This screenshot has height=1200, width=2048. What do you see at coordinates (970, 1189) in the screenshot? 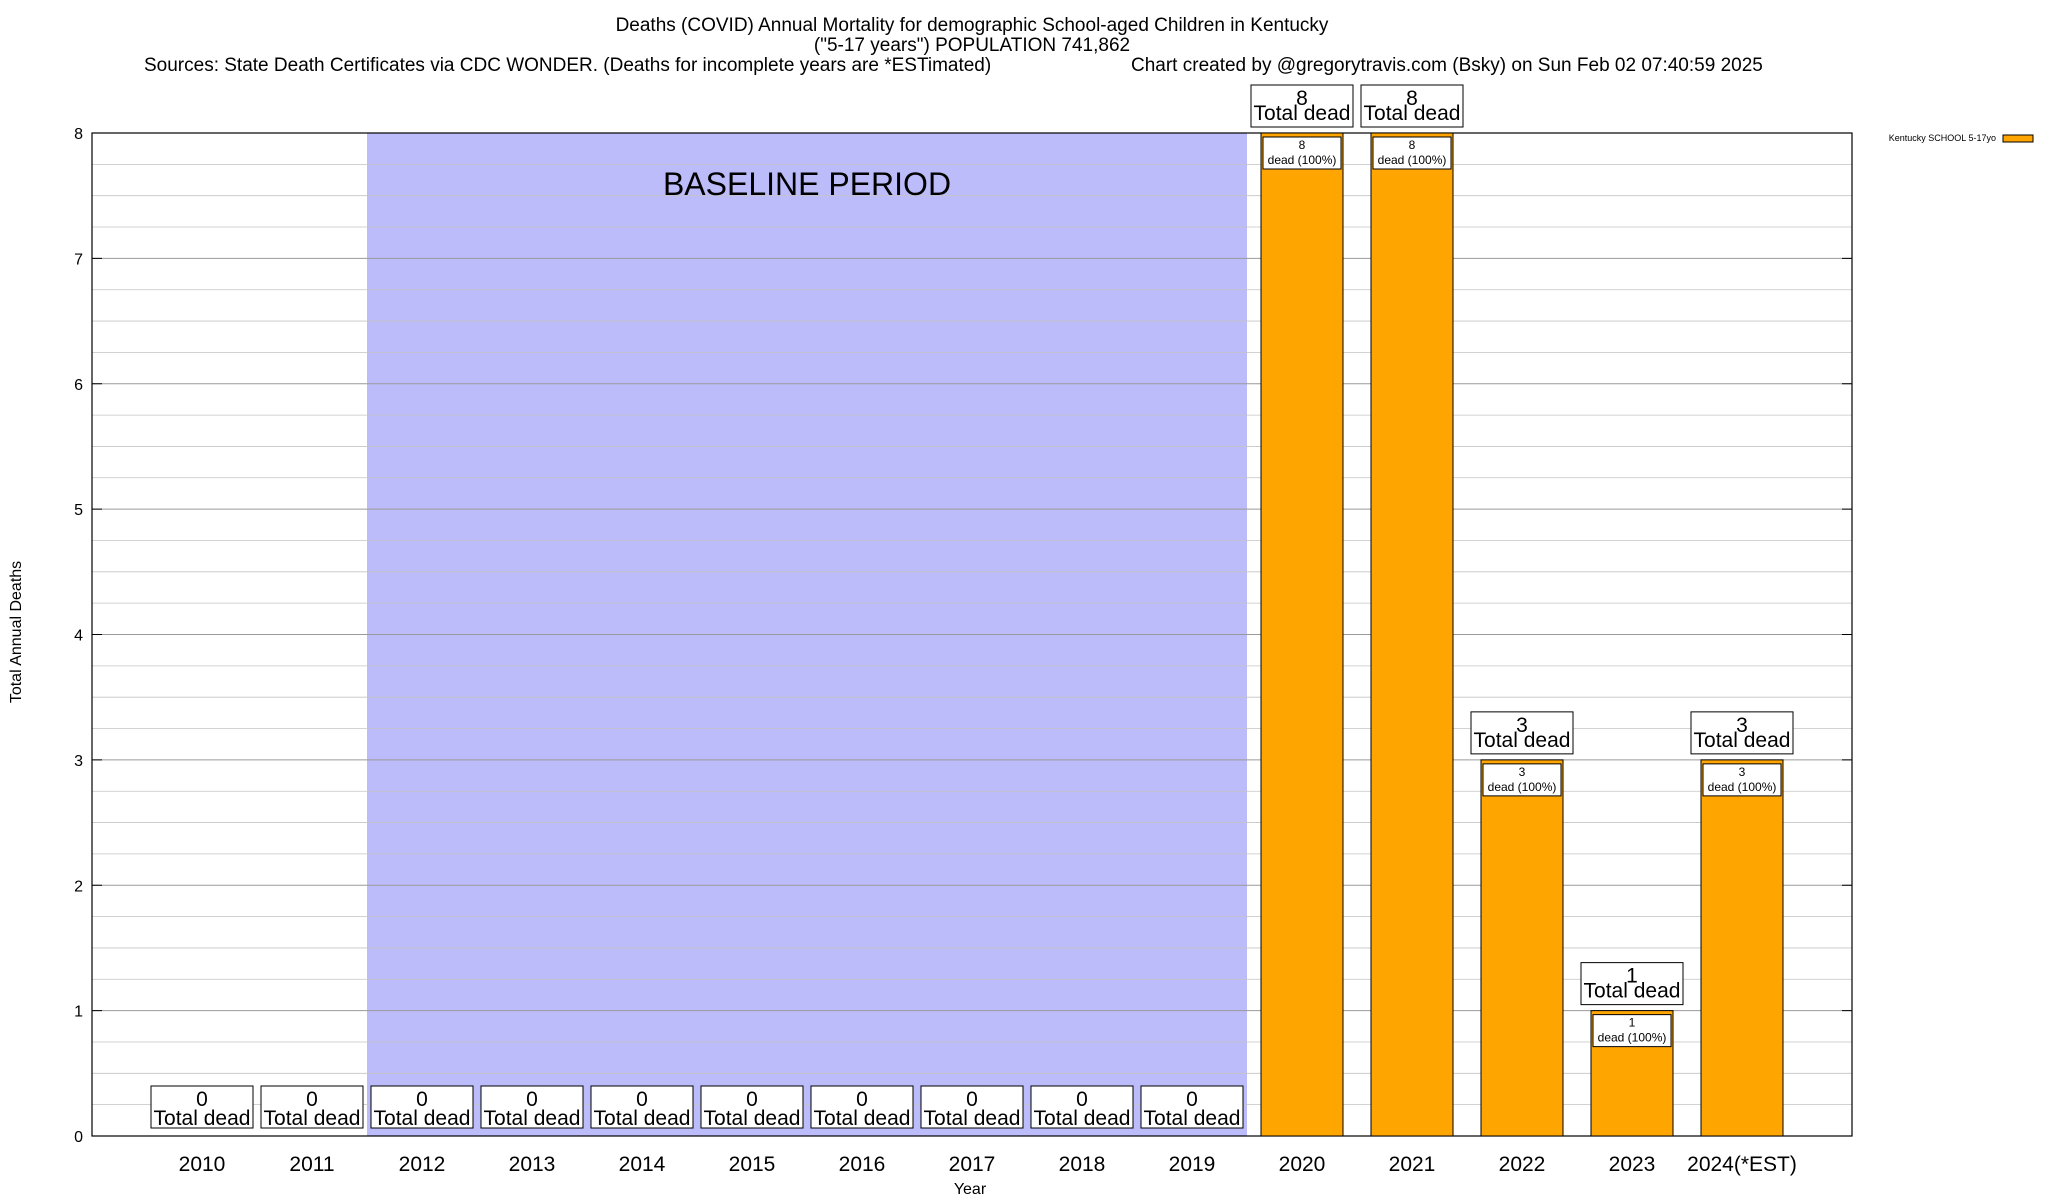
I see `x-axis-label: Year` at bounding box center [970, 1189].